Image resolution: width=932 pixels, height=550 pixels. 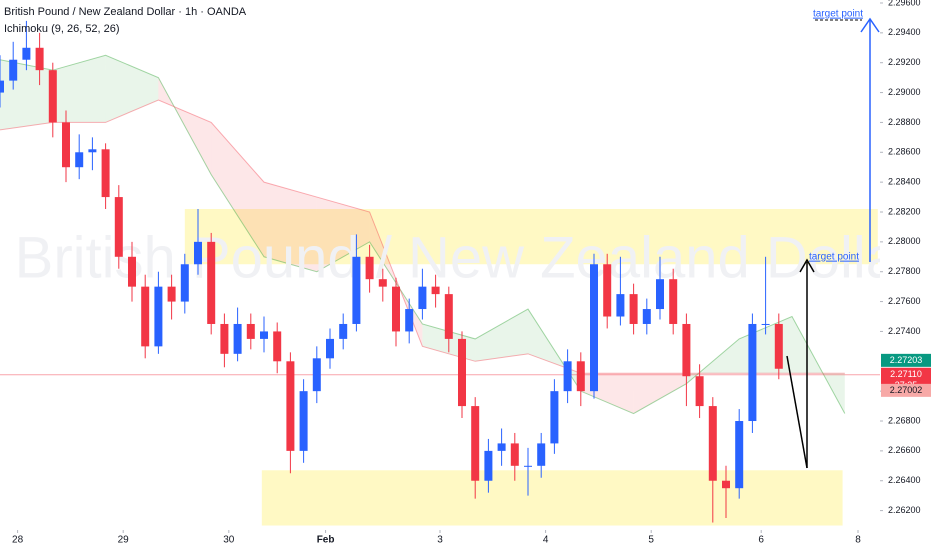 I want to click on y-tick-label: 2.28800, so click(x=904, y=122).